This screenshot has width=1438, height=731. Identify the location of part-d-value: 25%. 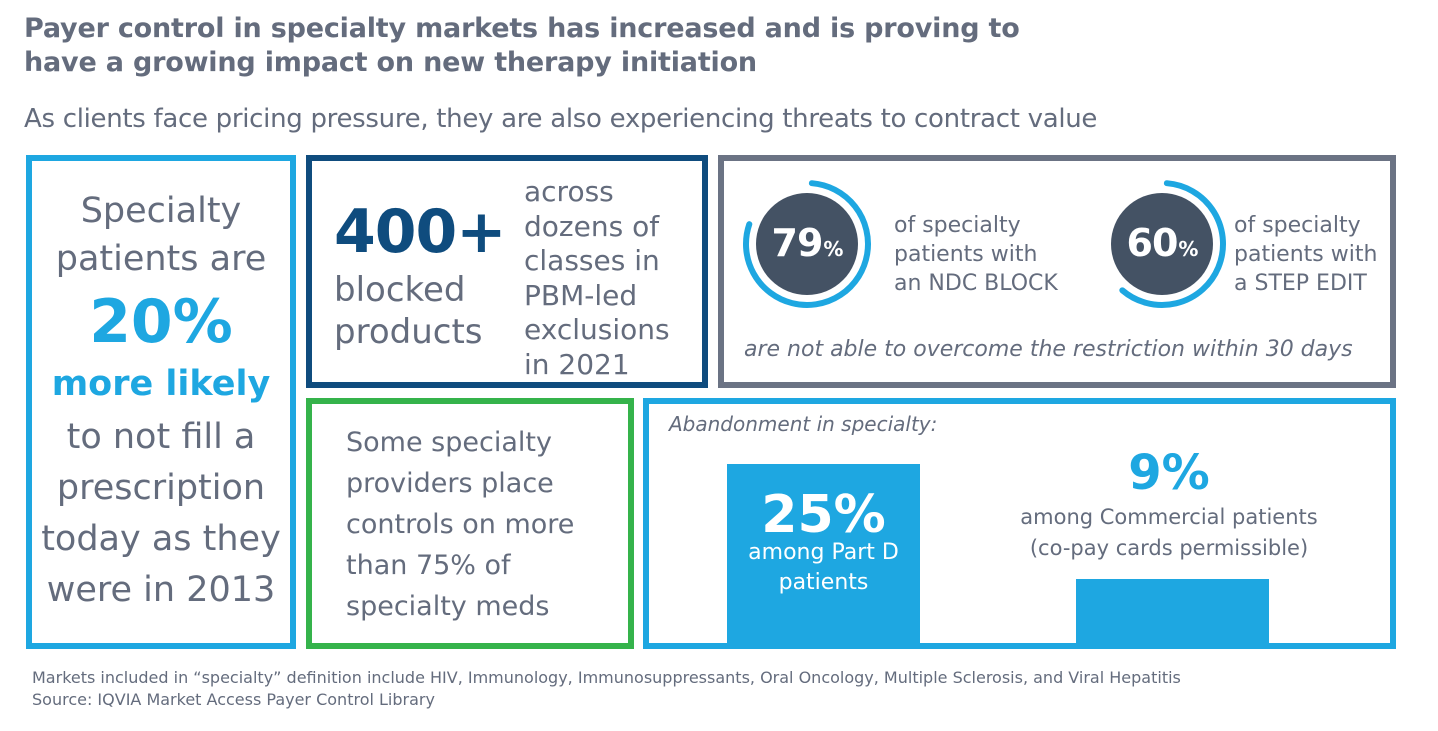
(823, 515).